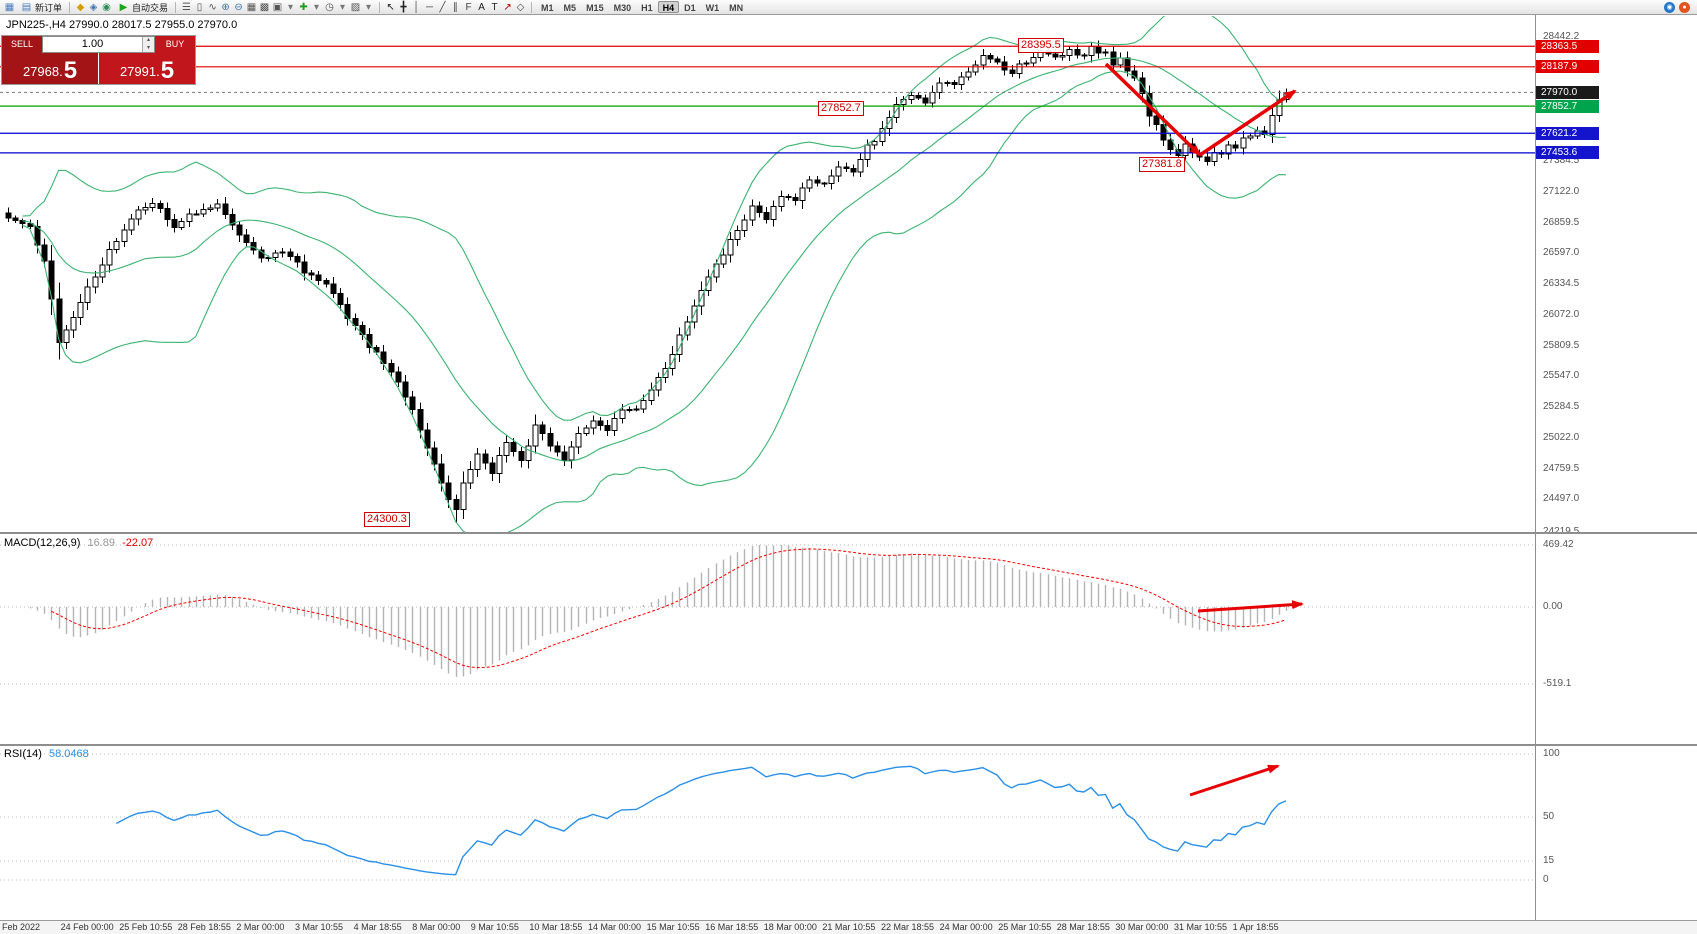 The height and width of the screenshot is (934, 1697). I want to click on rsi-indicator-label: RSI(14) 58.0468, so click(46, 754).